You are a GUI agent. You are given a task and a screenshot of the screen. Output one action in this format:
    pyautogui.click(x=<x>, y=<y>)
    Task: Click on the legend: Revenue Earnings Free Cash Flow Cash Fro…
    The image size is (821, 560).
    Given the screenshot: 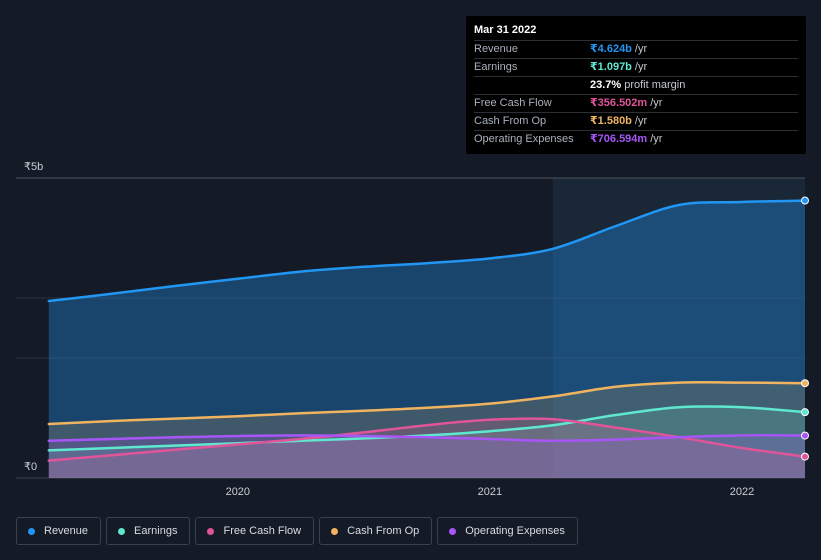 What is the action you would take?
    pyautogui.click(x=297, y=531)
    